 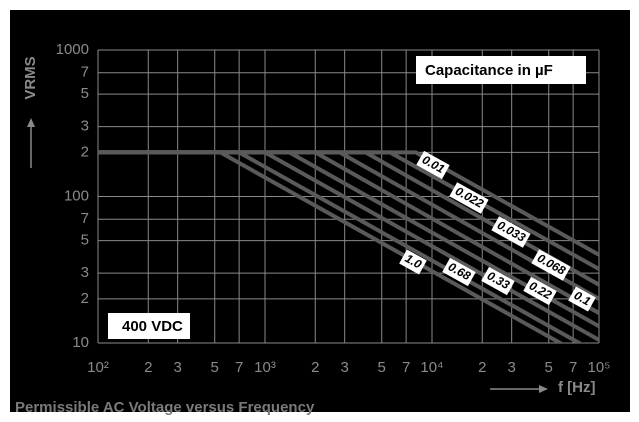 What do you see at coordinates (577, 387) in the screenshot?
I see `x-axis-label: f [Hz]` at bounding box center [577, 387].